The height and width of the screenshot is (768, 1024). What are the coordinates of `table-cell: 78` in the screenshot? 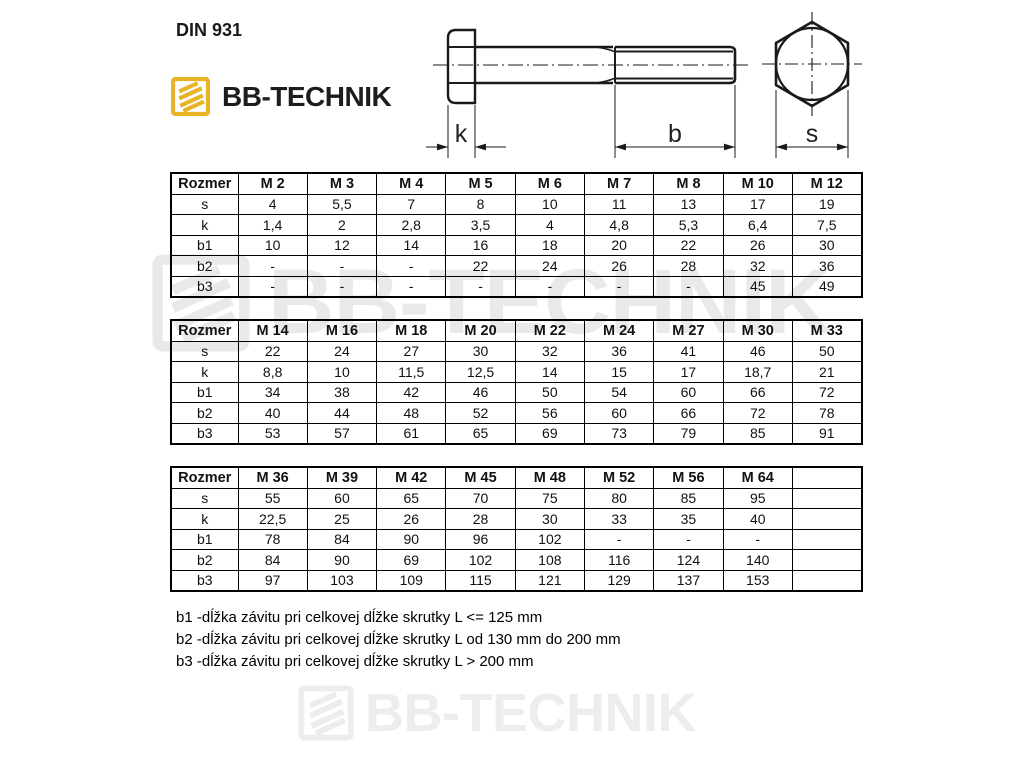 It's located at (272, 539).